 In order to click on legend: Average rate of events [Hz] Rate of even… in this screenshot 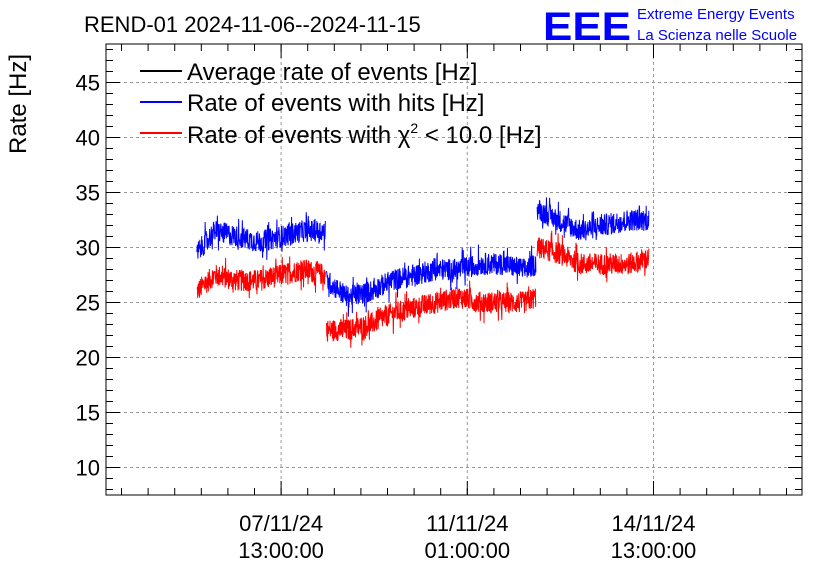, I will do `click(341, 104)`.